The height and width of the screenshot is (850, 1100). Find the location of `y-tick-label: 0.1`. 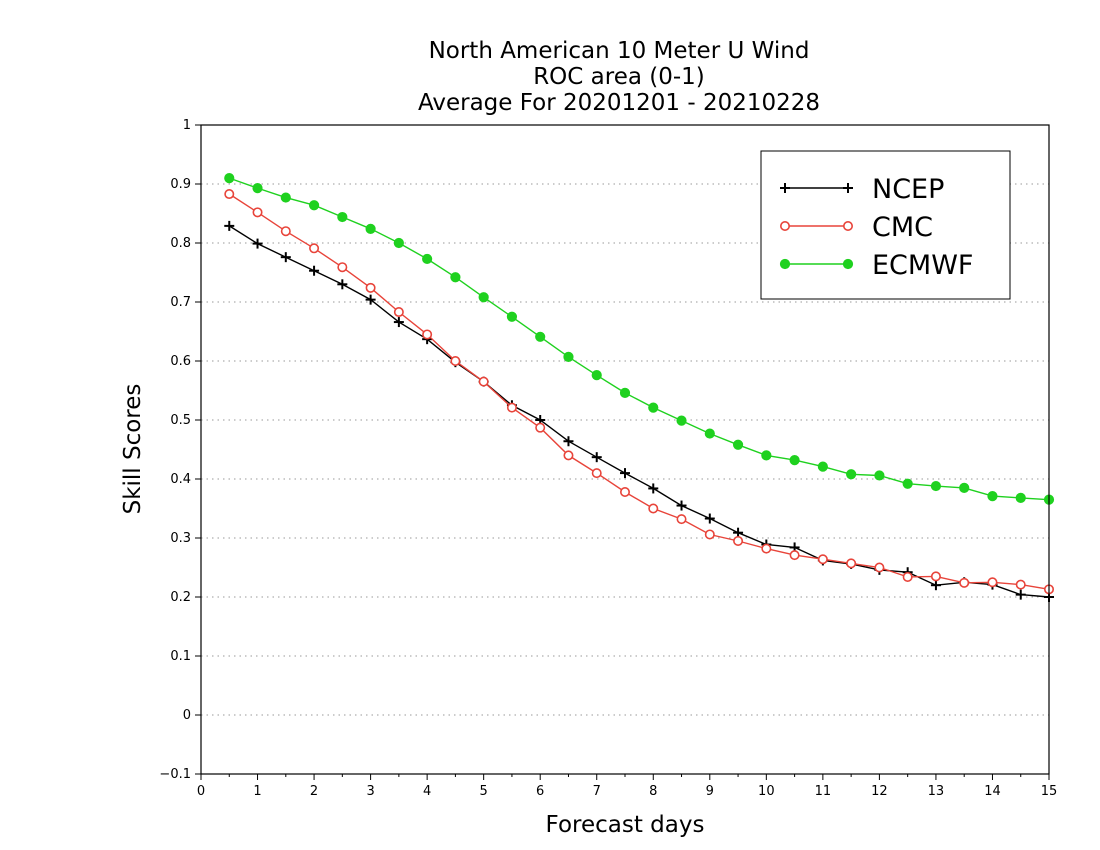

y-tick-label: 0.1 is located at coordinates (180, 656).